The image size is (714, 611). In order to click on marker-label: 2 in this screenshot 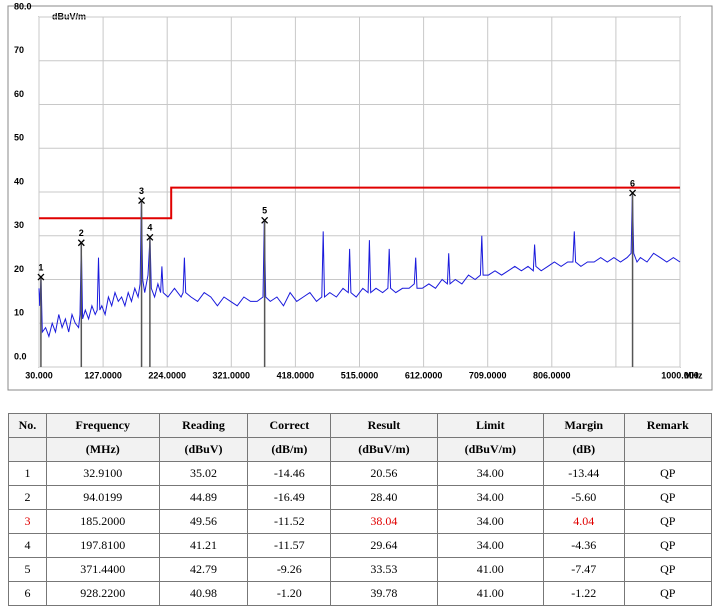, I will do `click(81, 233)`.